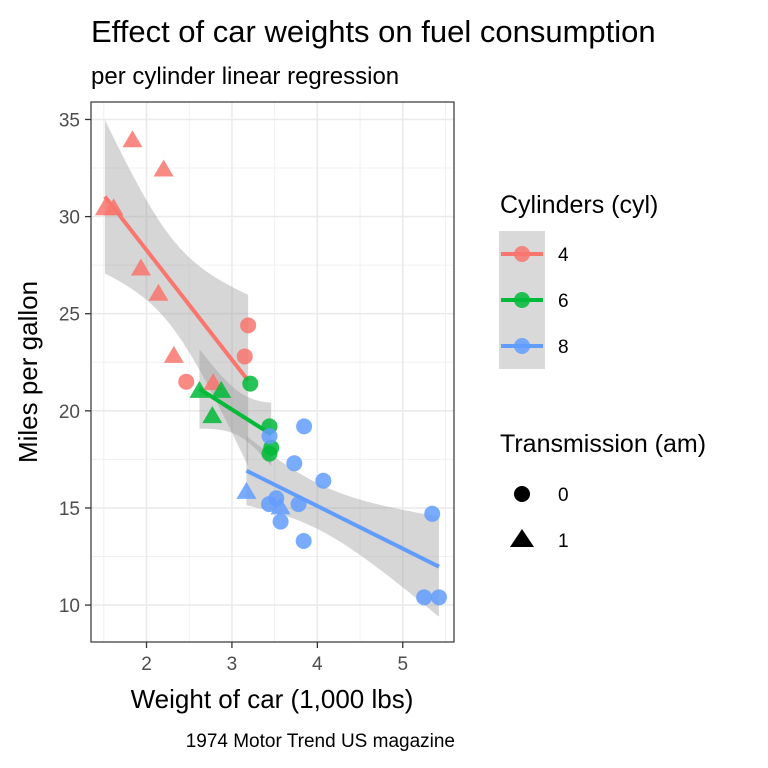  I want to click on x-tick-label: 2, so click(146, 664).